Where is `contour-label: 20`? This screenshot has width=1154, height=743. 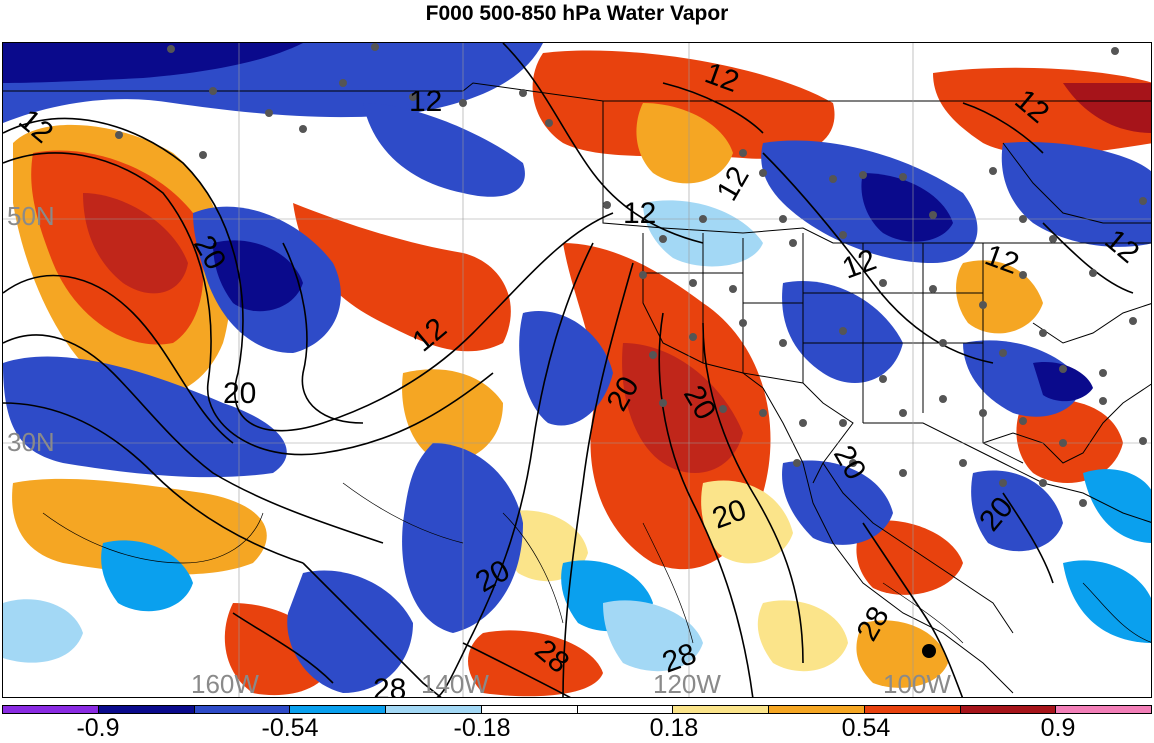
contour-label: 20 is located at coordinates (239, 393).